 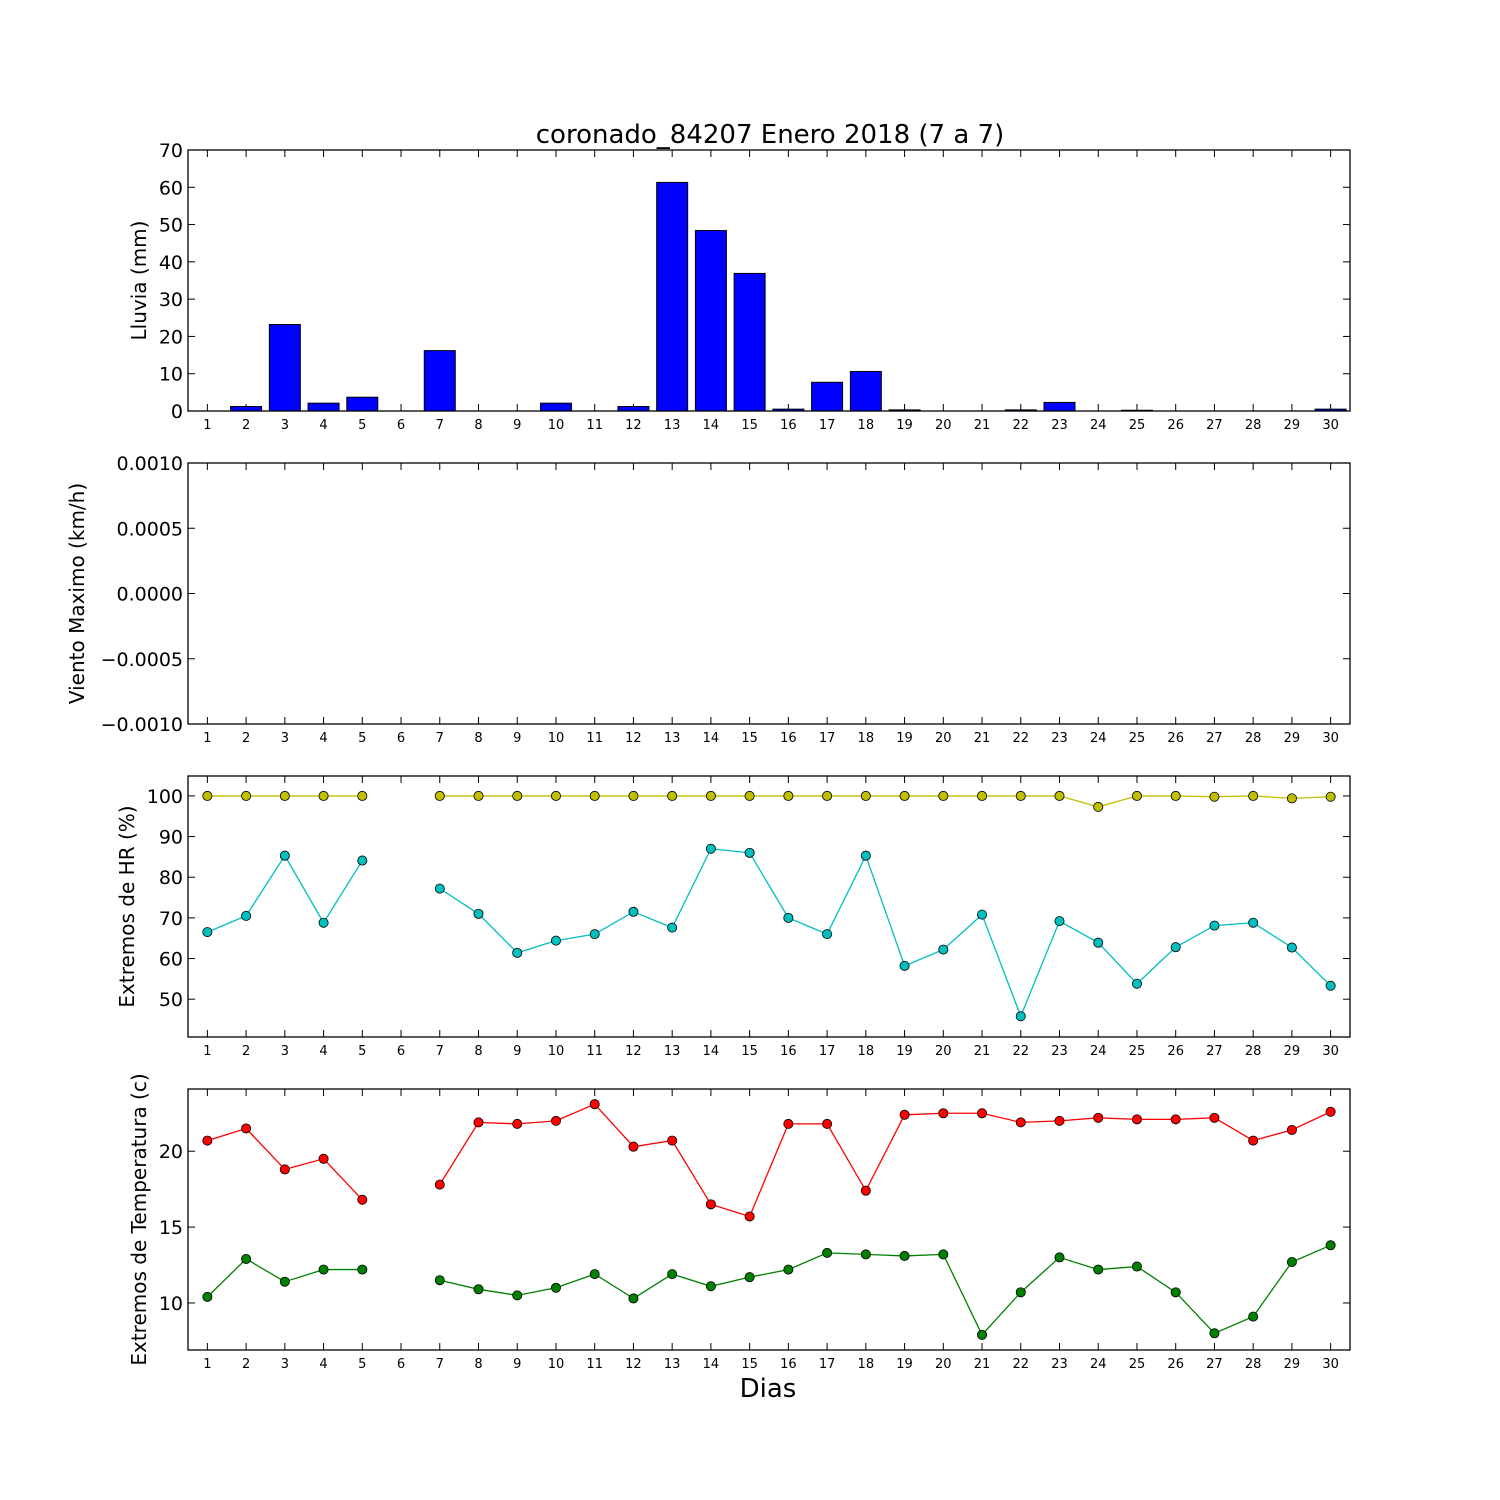 I want to click on x-tick-label: 24, so click(x=1098, y=425).